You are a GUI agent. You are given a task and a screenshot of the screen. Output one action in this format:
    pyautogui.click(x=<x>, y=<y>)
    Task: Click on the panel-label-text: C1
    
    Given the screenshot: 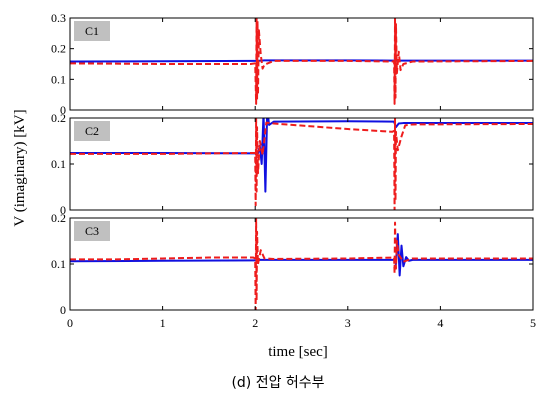 What is the action you would take?
    pyautogui.click(x=92, y=31)
    